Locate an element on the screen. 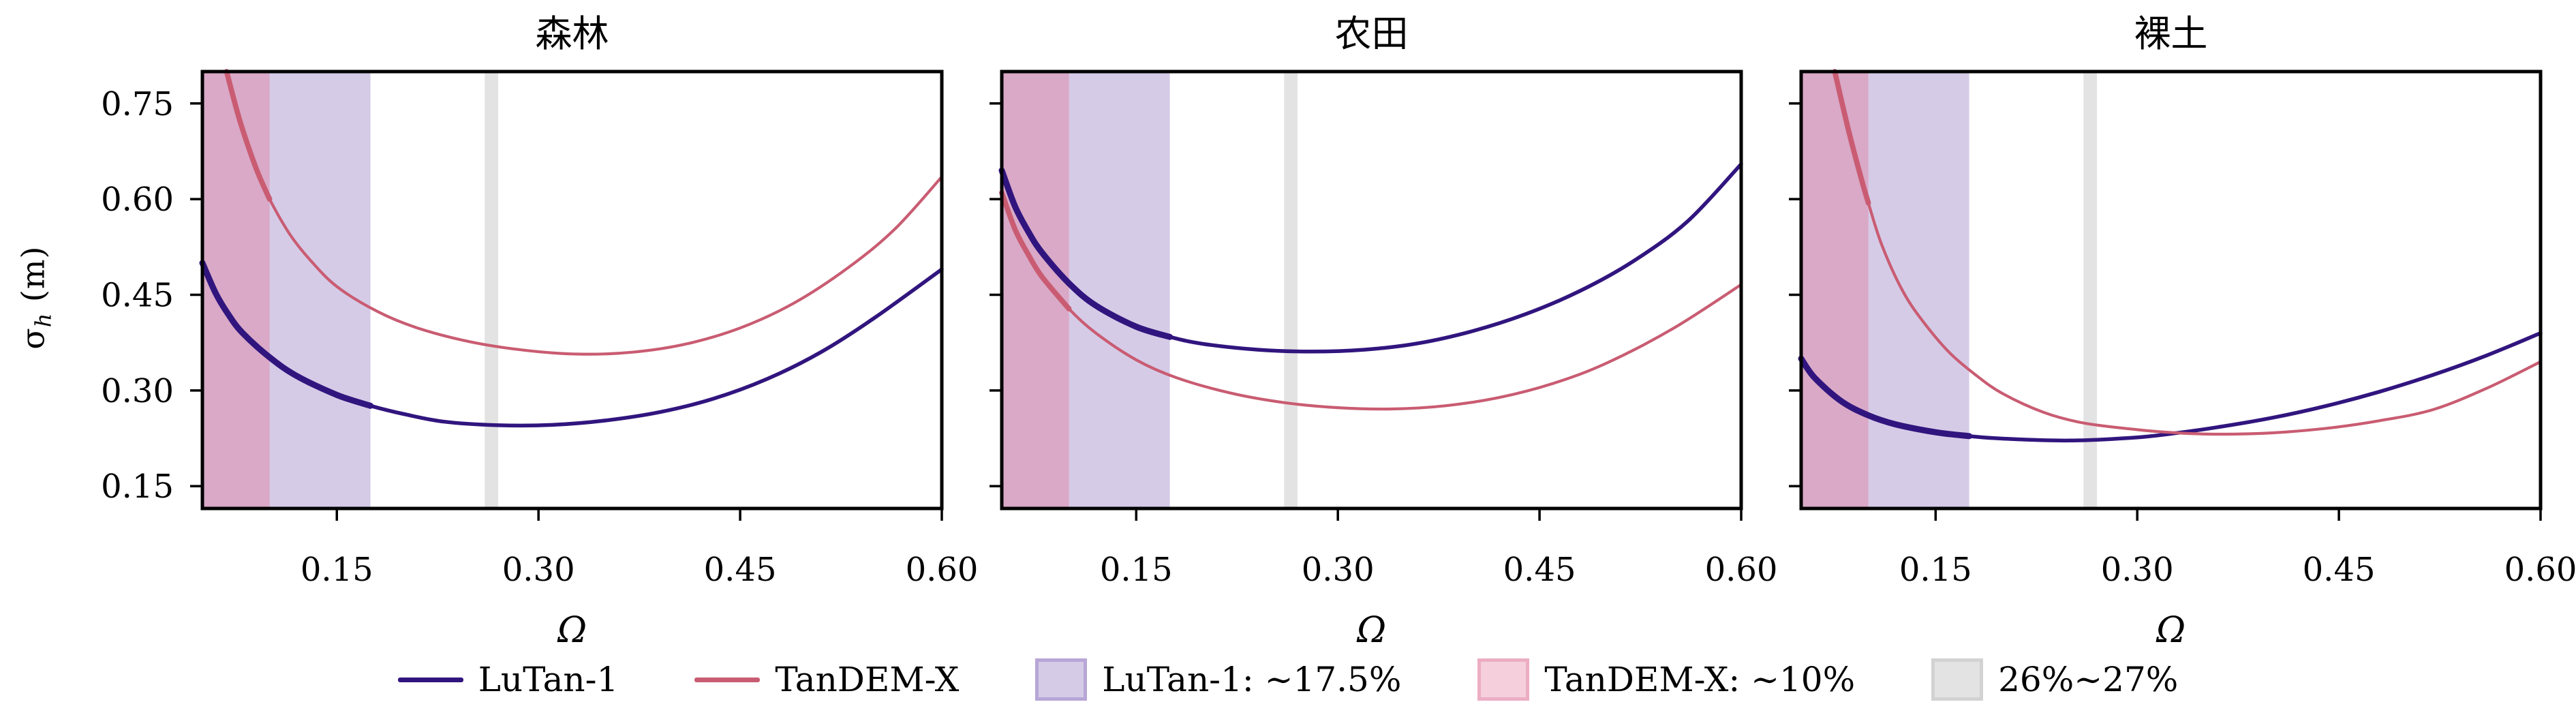 The width and height of the screenshot is (2576, 715). y-axis-label-subscript: h is located at coordinates (43, 320).